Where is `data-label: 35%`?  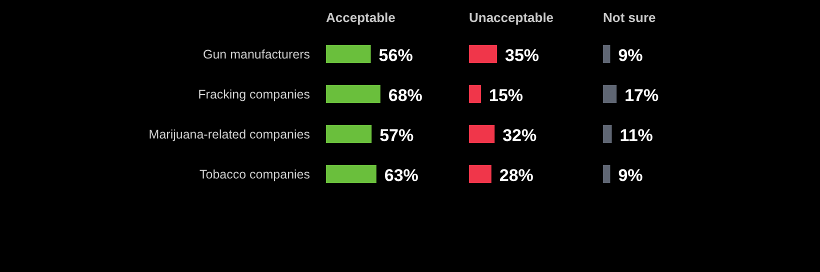 data-label: 35% is located at coordinates (522, 55).